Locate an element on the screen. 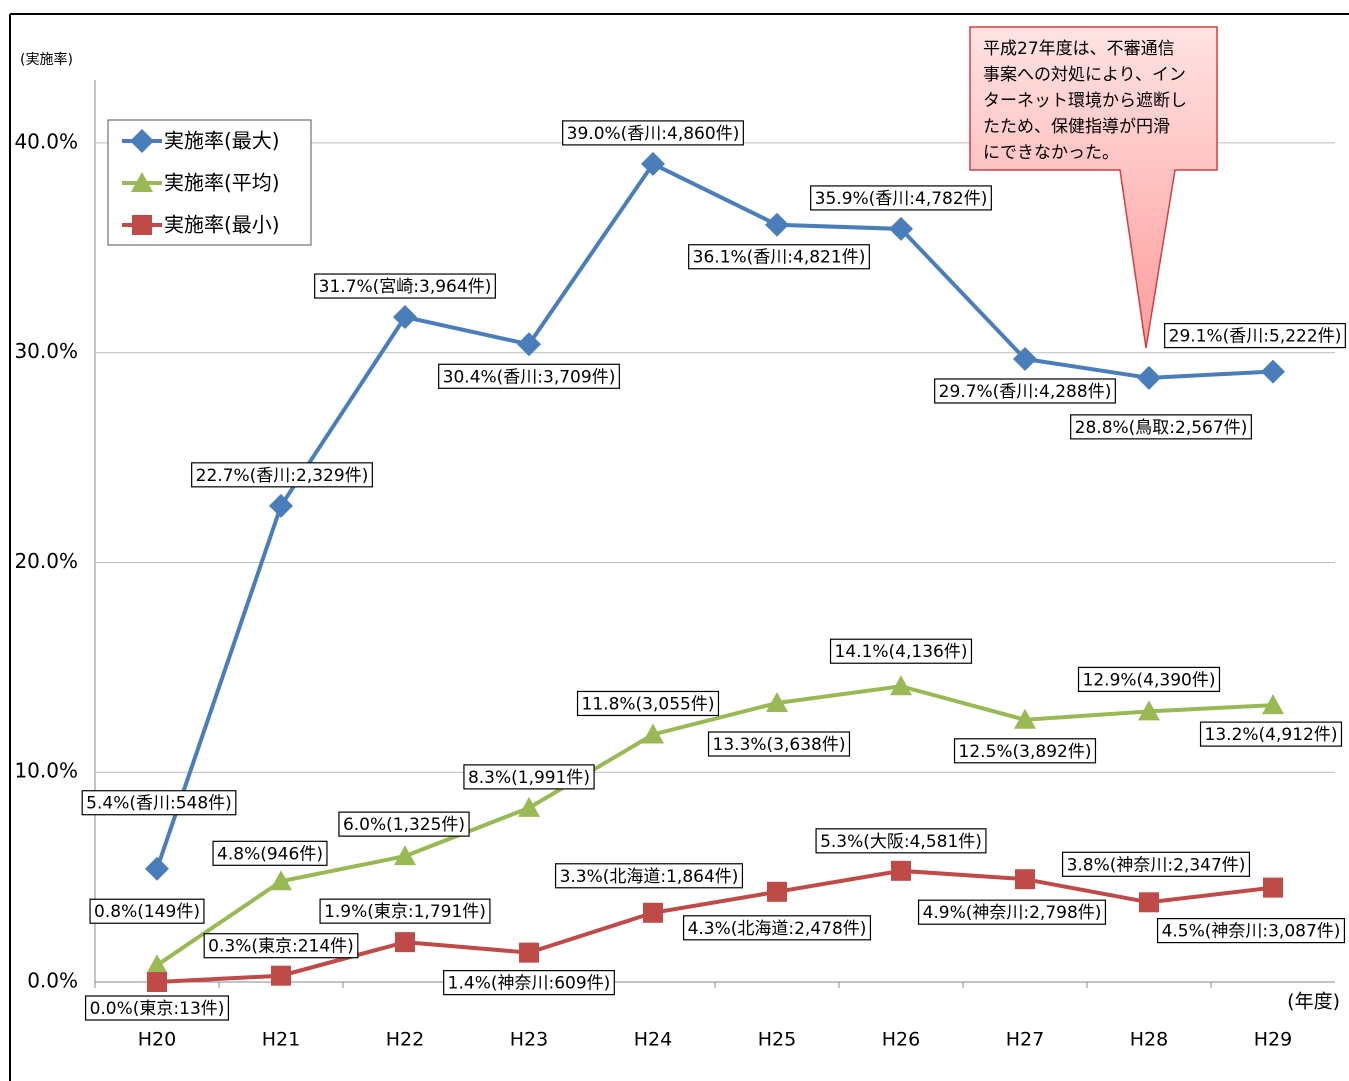 Image resolution: width=1349 pixels, height=1081 pixels. annotation: にできなかった。 is located at coordinates (1051, 153).